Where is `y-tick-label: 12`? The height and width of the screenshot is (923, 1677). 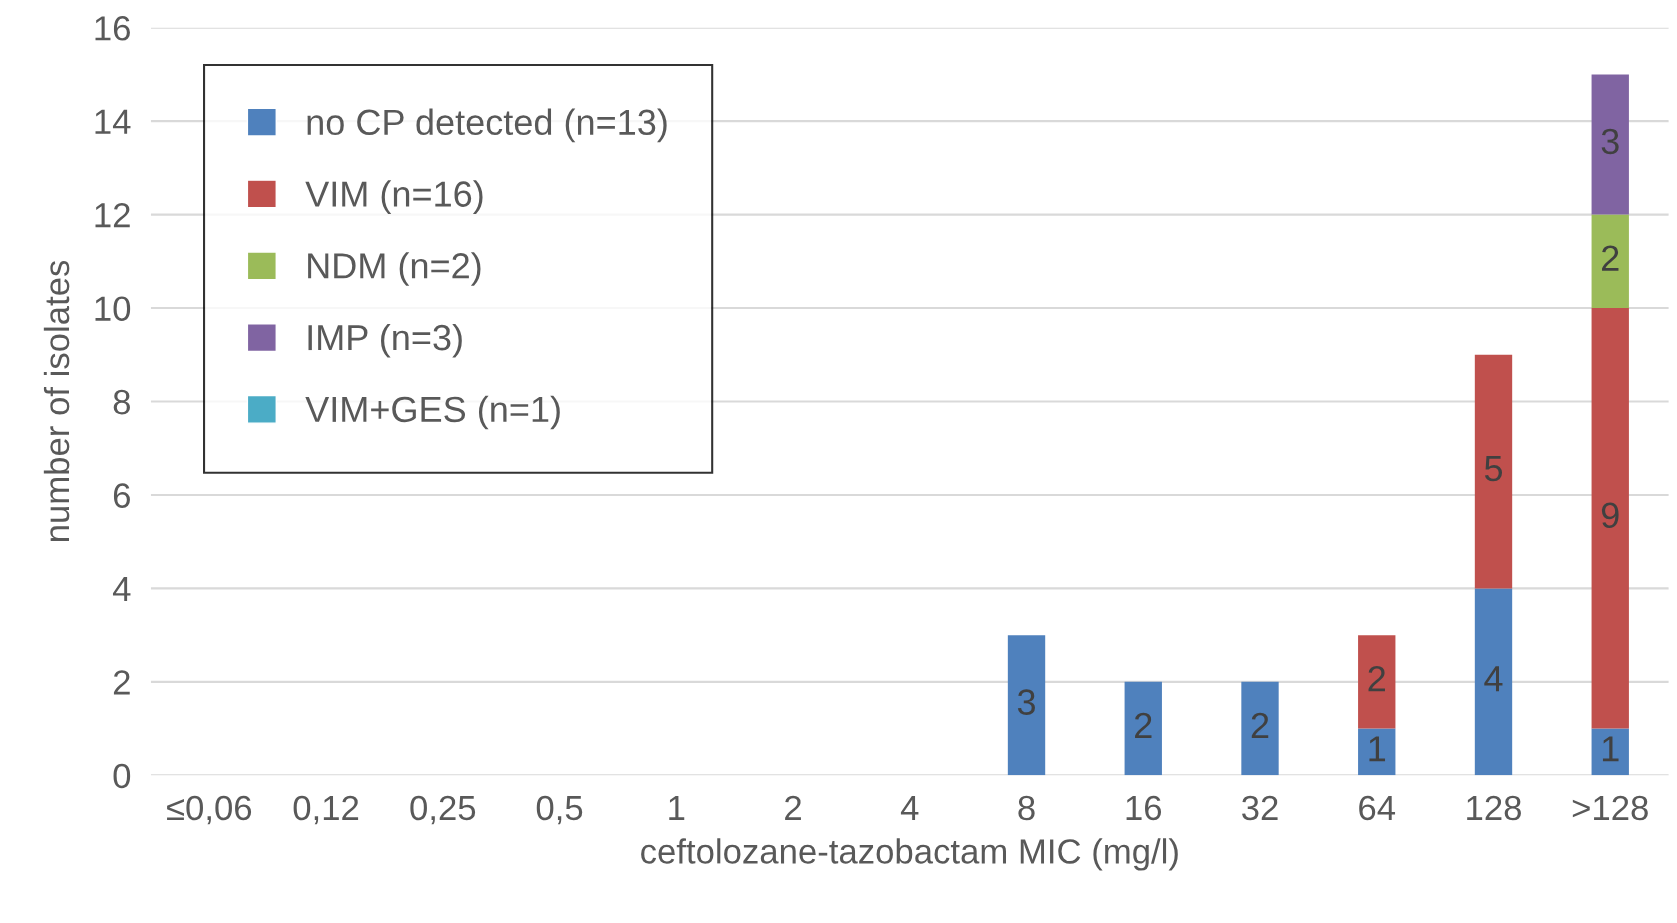
y-tick-label: 12 is located at coordinates (112, 215).